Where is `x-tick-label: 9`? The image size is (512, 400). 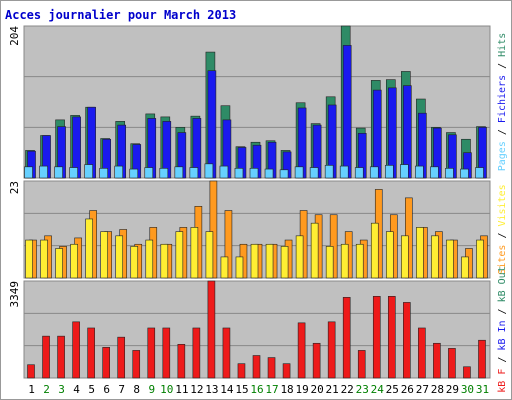
x-tick-label: 9 is located at coordinates (151, 389).